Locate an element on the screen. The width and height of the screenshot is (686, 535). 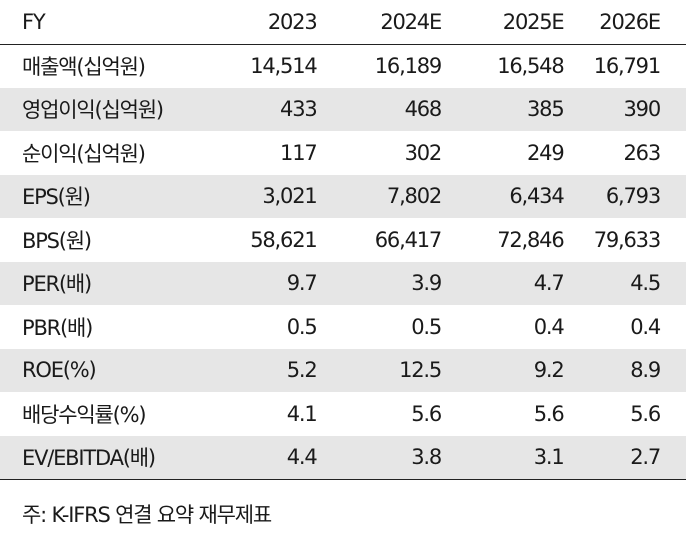
row-label: 순이익(십억원) is located at coordinates (84, 153).